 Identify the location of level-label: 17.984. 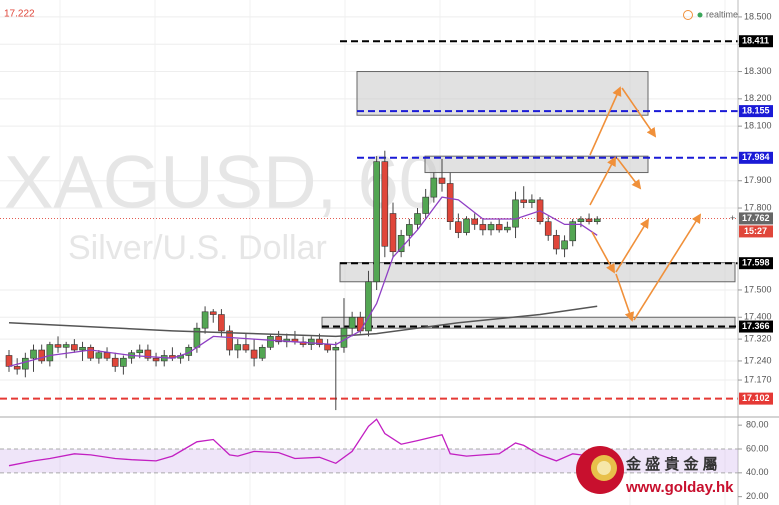
(756, 157).